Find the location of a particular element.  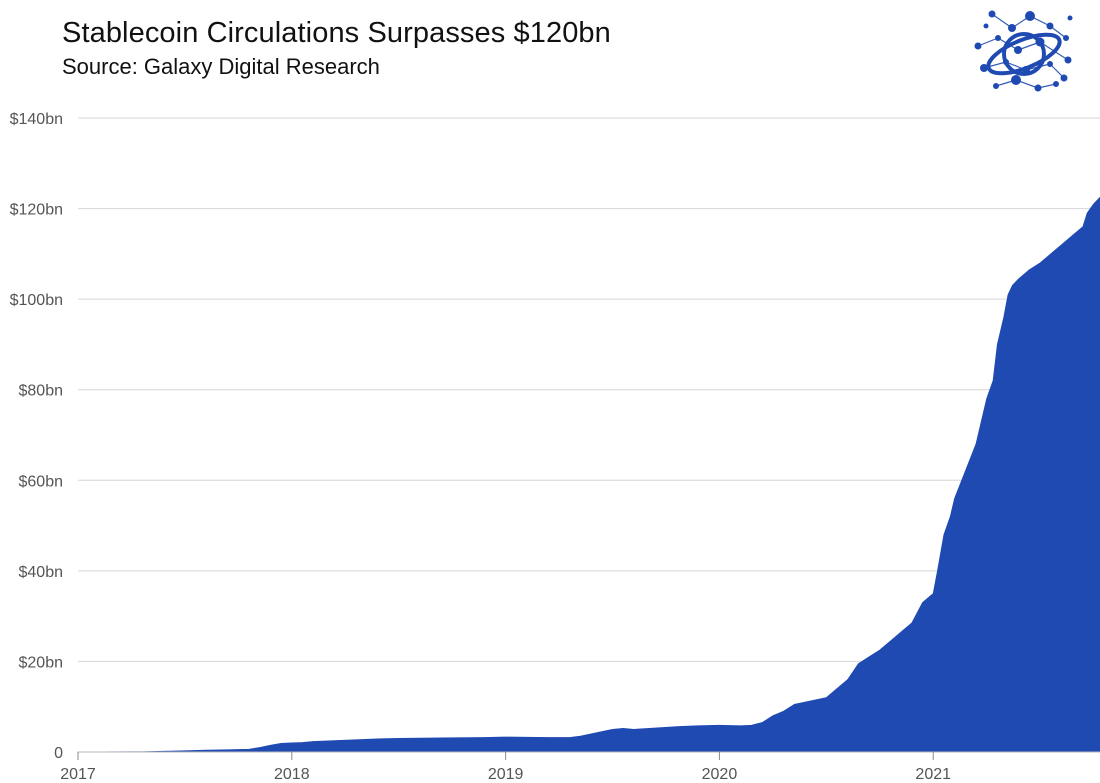

x-tick-label: 2019 is located at coordinates (506, 774).